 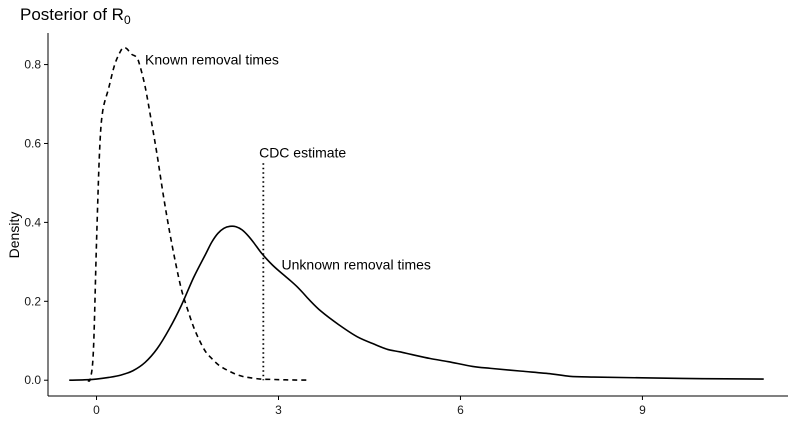 I want to click on annotation-known-removal-times: Known removal times, so click(x=212, y=60).